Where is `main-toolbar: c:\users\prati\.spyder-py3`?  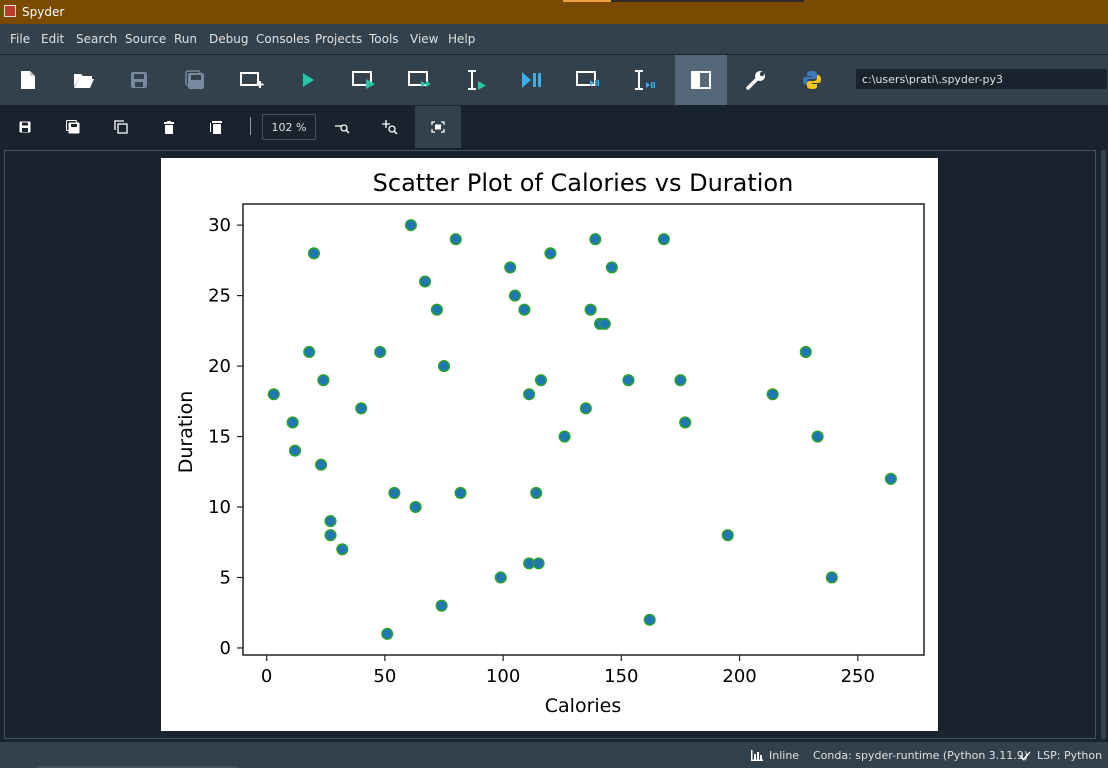
main-toolbar: c:\users\prati\.spyder-py3 is located at coordinates (554, 80).